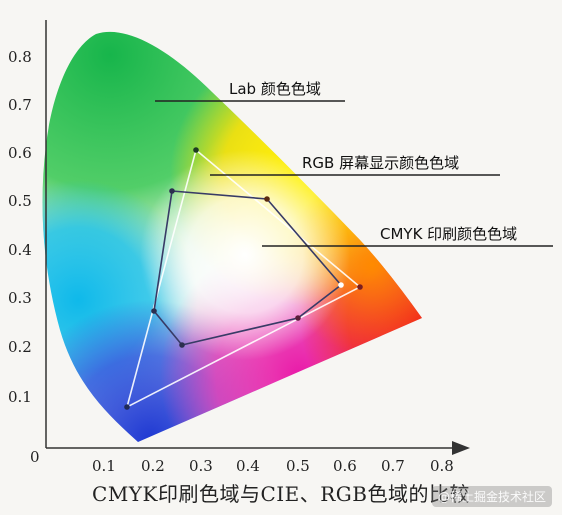  What do you see at coordinates (393, 466) in the screenshot?
I see `x-tick-label: 0.7` at bounding box center [393, 466].